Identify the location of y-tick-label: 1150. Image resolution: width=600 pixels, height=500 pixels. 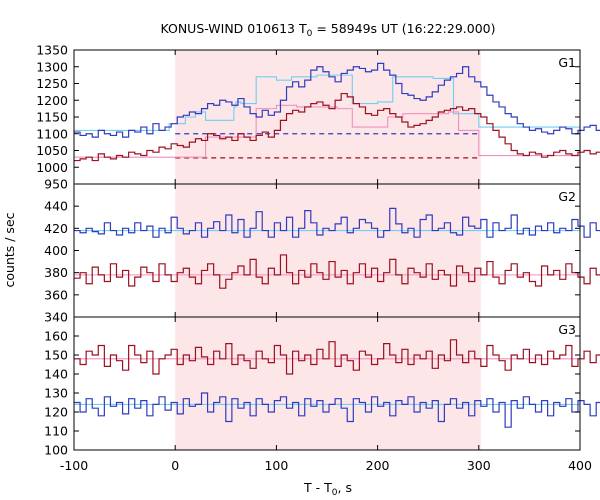
(52, 117).